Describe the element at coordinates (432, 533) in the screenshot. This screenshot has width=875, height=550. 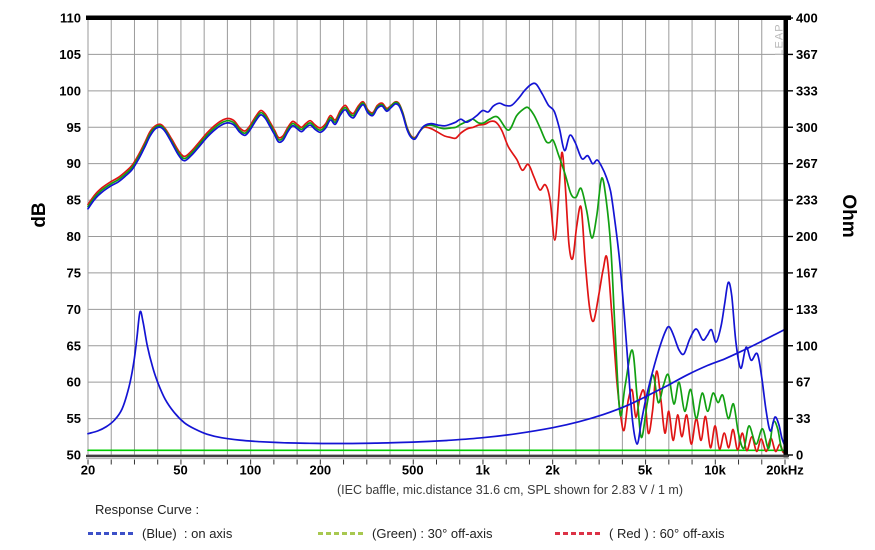
I see `legend-label-green: (Green) : 30° off-axis` at that location.